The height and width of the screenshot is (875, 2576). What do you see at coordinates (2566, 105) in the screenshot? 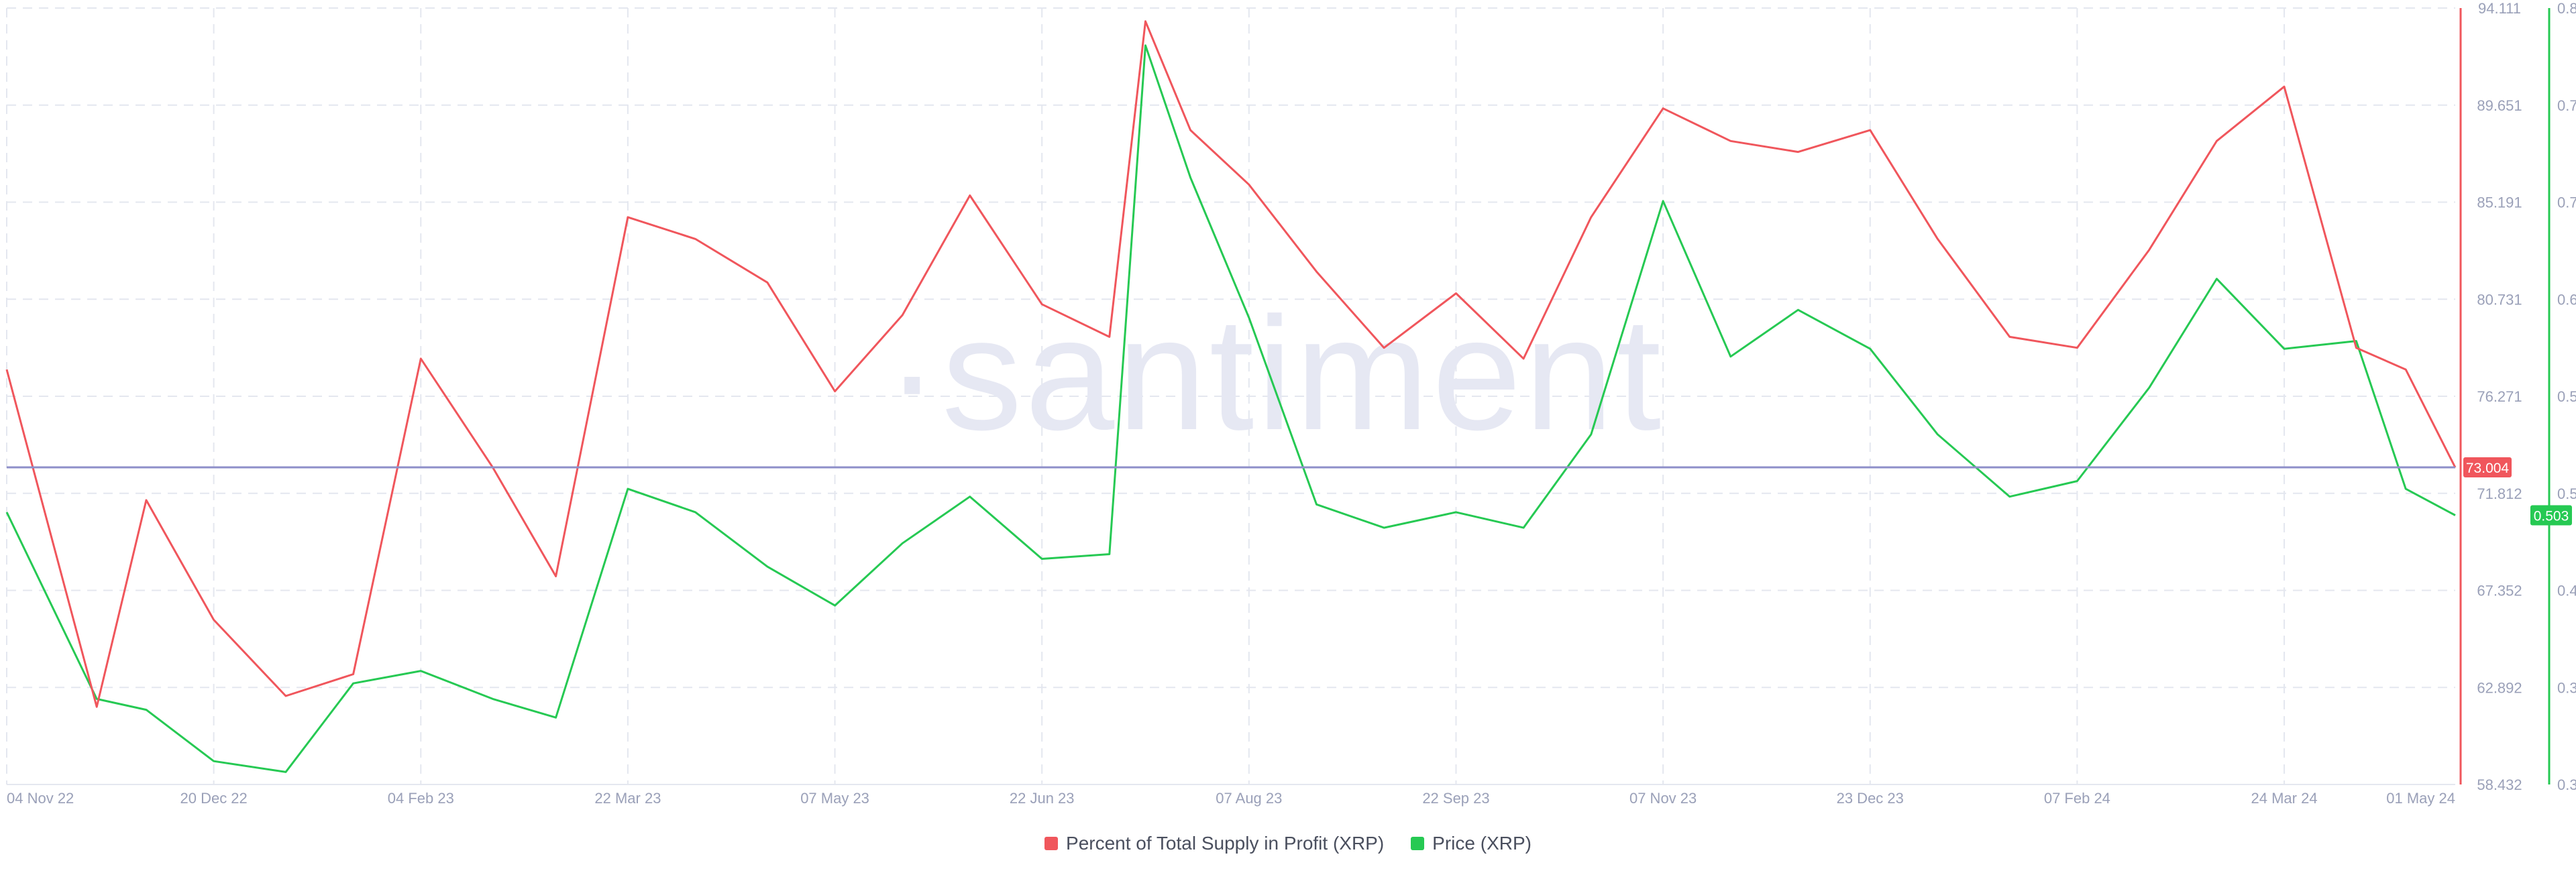
I see `y-right-tick-label: 0.767` at bounding box center [2566, 105].